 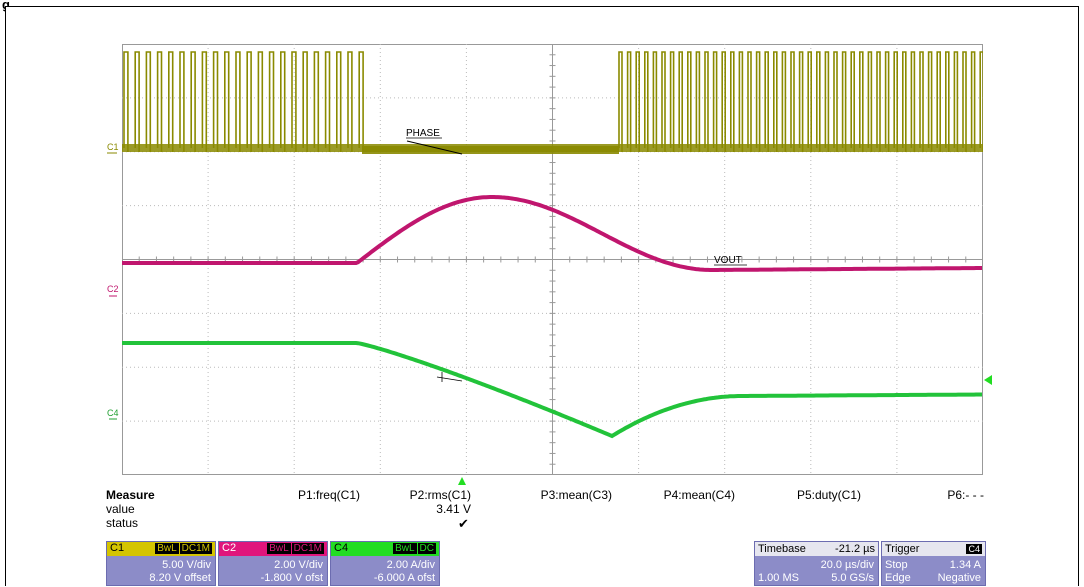 What do you see at coordinates (902, 549) in the screenshot?
I see `trigger-label: Trigger` at bounding box center [902, 549].